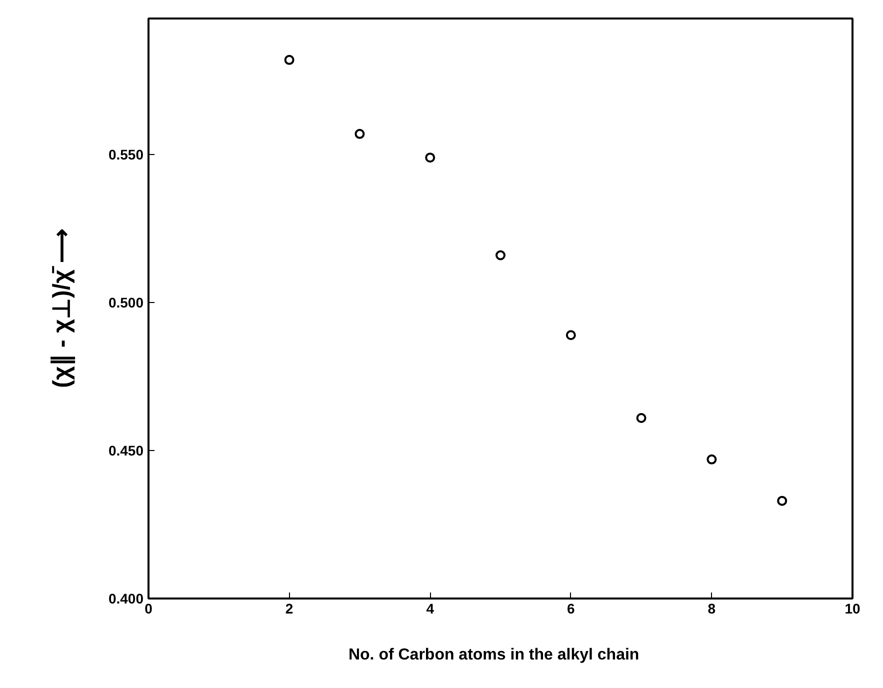 This screenshot has height=688, width=883. Describe the element at coordinates (430, 608) in the screenshot. I see `x-tick-label: 4` at that location.